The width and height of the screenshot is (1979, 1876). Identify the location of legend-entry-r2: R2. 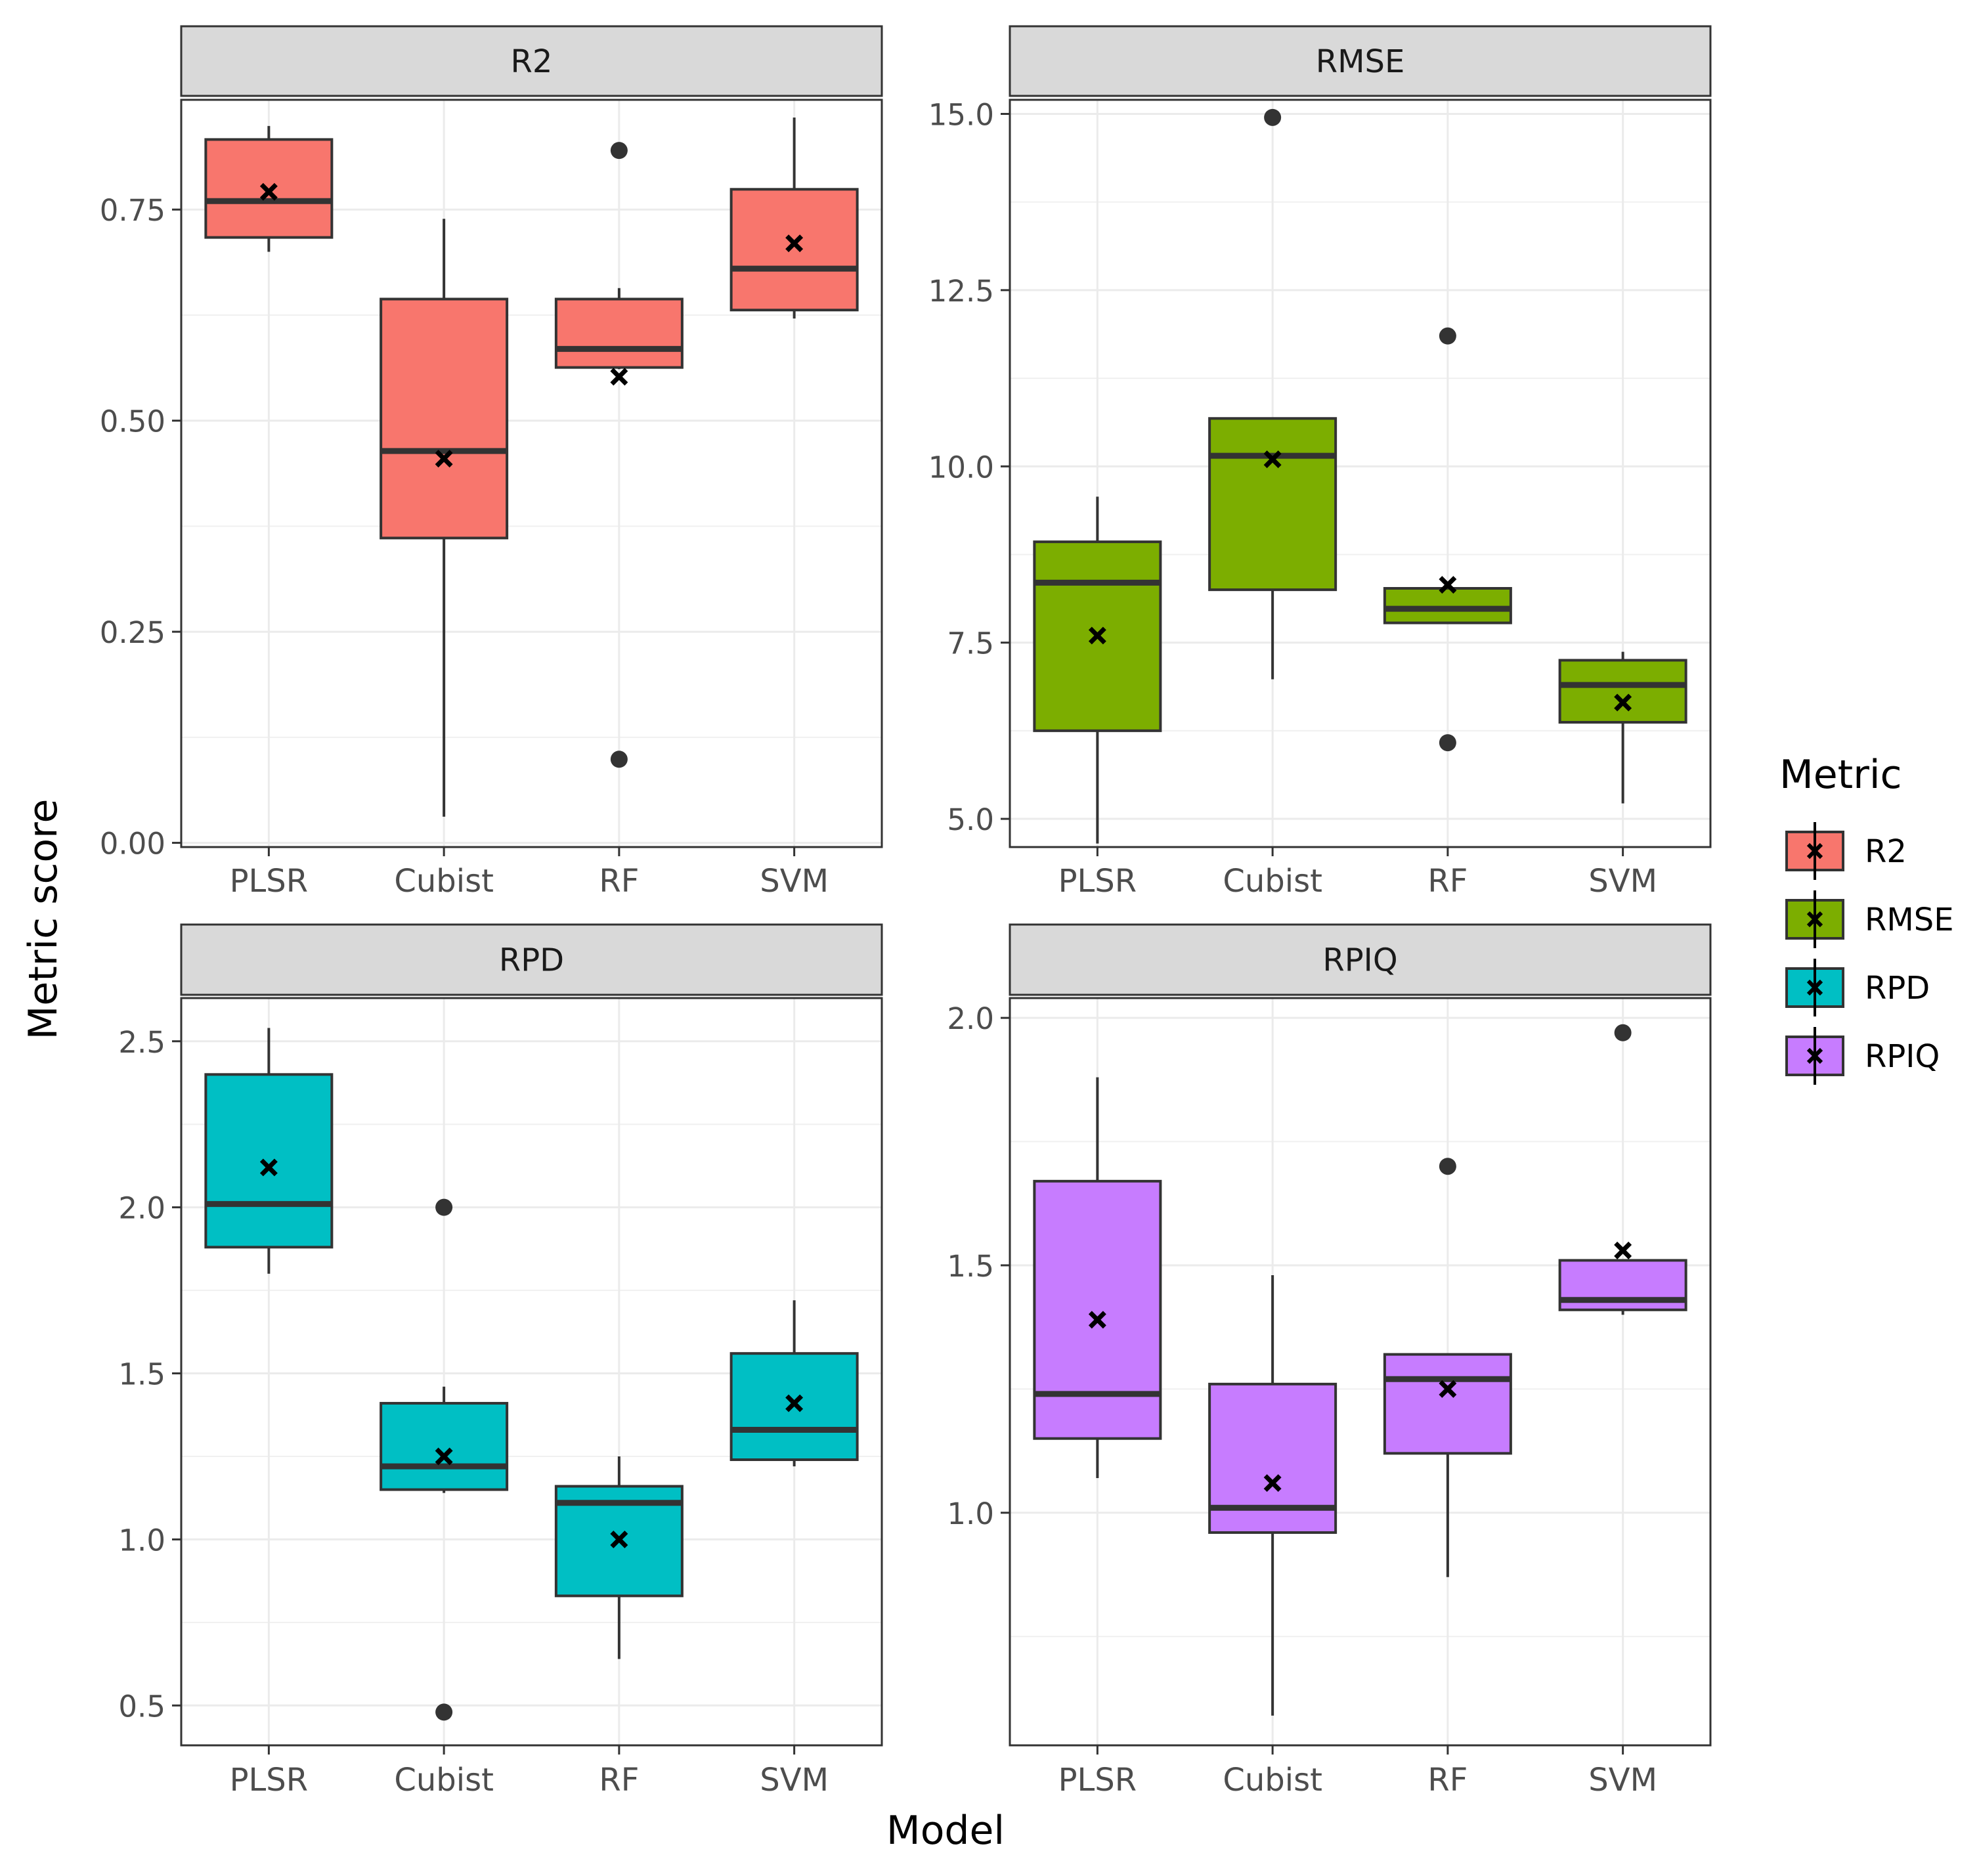
(1846, 851).